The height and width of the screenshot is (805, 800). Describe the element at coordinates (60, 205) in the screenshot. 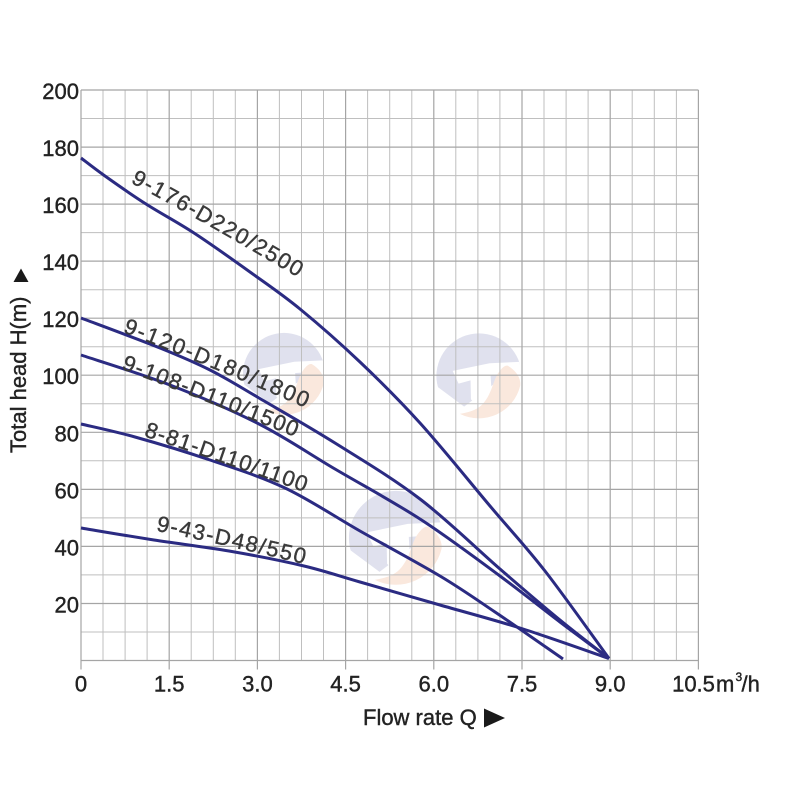

I see `svg-text: 160` at that location.